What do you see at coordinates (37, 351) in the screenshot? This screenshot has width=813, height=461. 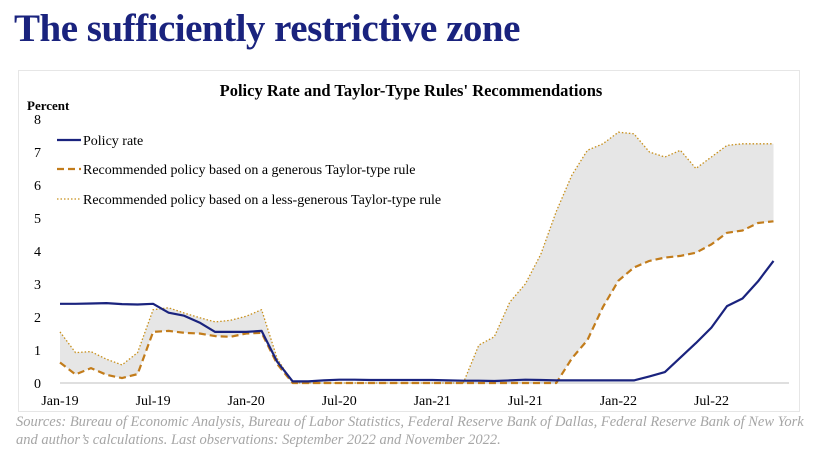 I see `y-tick-label: 1` at bounding box center [37, 351].